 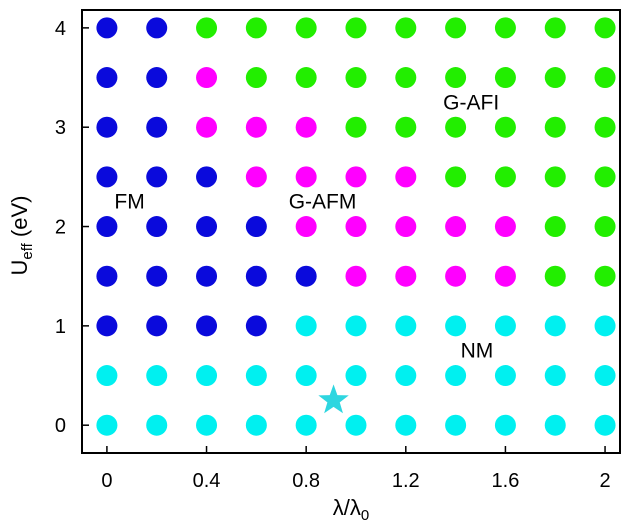 I want to click on x-axis-label: λ/λ0, so click(x=351, y=509).